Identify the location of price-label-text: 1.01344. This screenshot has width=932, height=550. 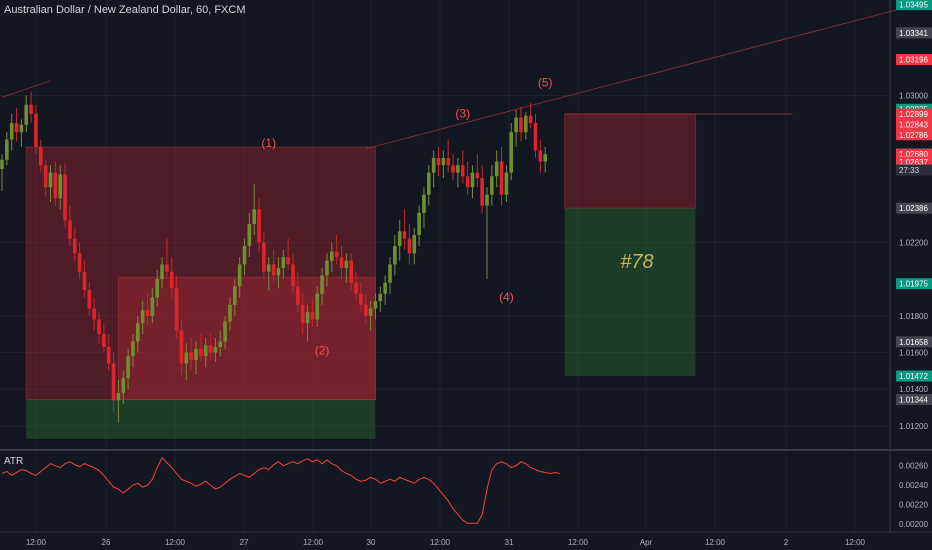
(913, 400).